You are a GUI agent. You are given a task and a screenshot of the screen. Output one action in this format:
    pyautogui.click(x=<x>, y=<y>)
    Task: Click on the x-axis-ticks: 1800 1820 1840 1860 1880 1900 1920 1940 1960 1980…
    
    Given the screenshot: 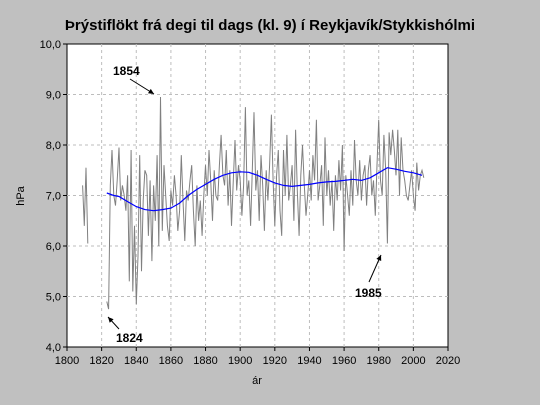 What is the action you would take?
    pyautogui.click(x=257, y=357)
    